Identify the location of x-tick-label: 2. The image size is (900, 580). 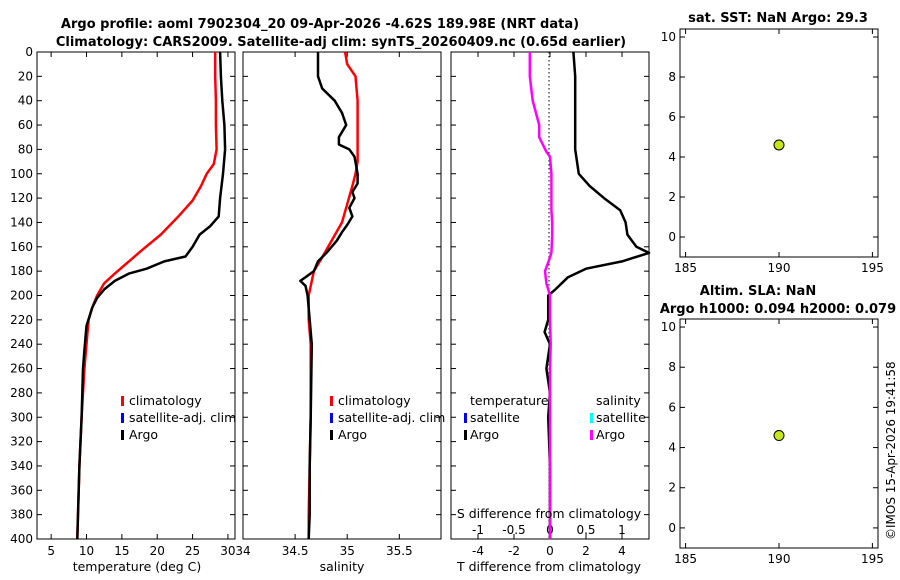
(586, 551).